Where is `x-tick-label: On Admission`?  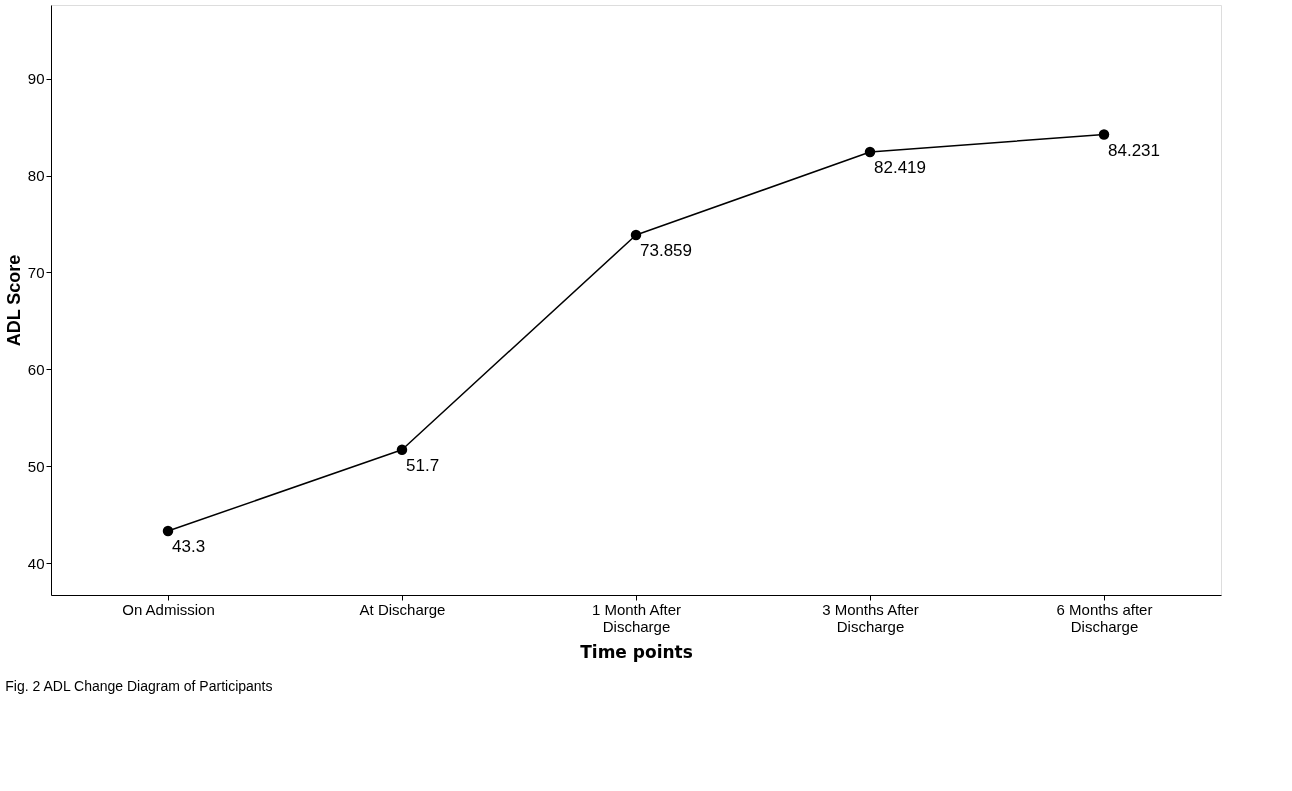
x-tick-label: On Admission is located at coordinates (168, 609).